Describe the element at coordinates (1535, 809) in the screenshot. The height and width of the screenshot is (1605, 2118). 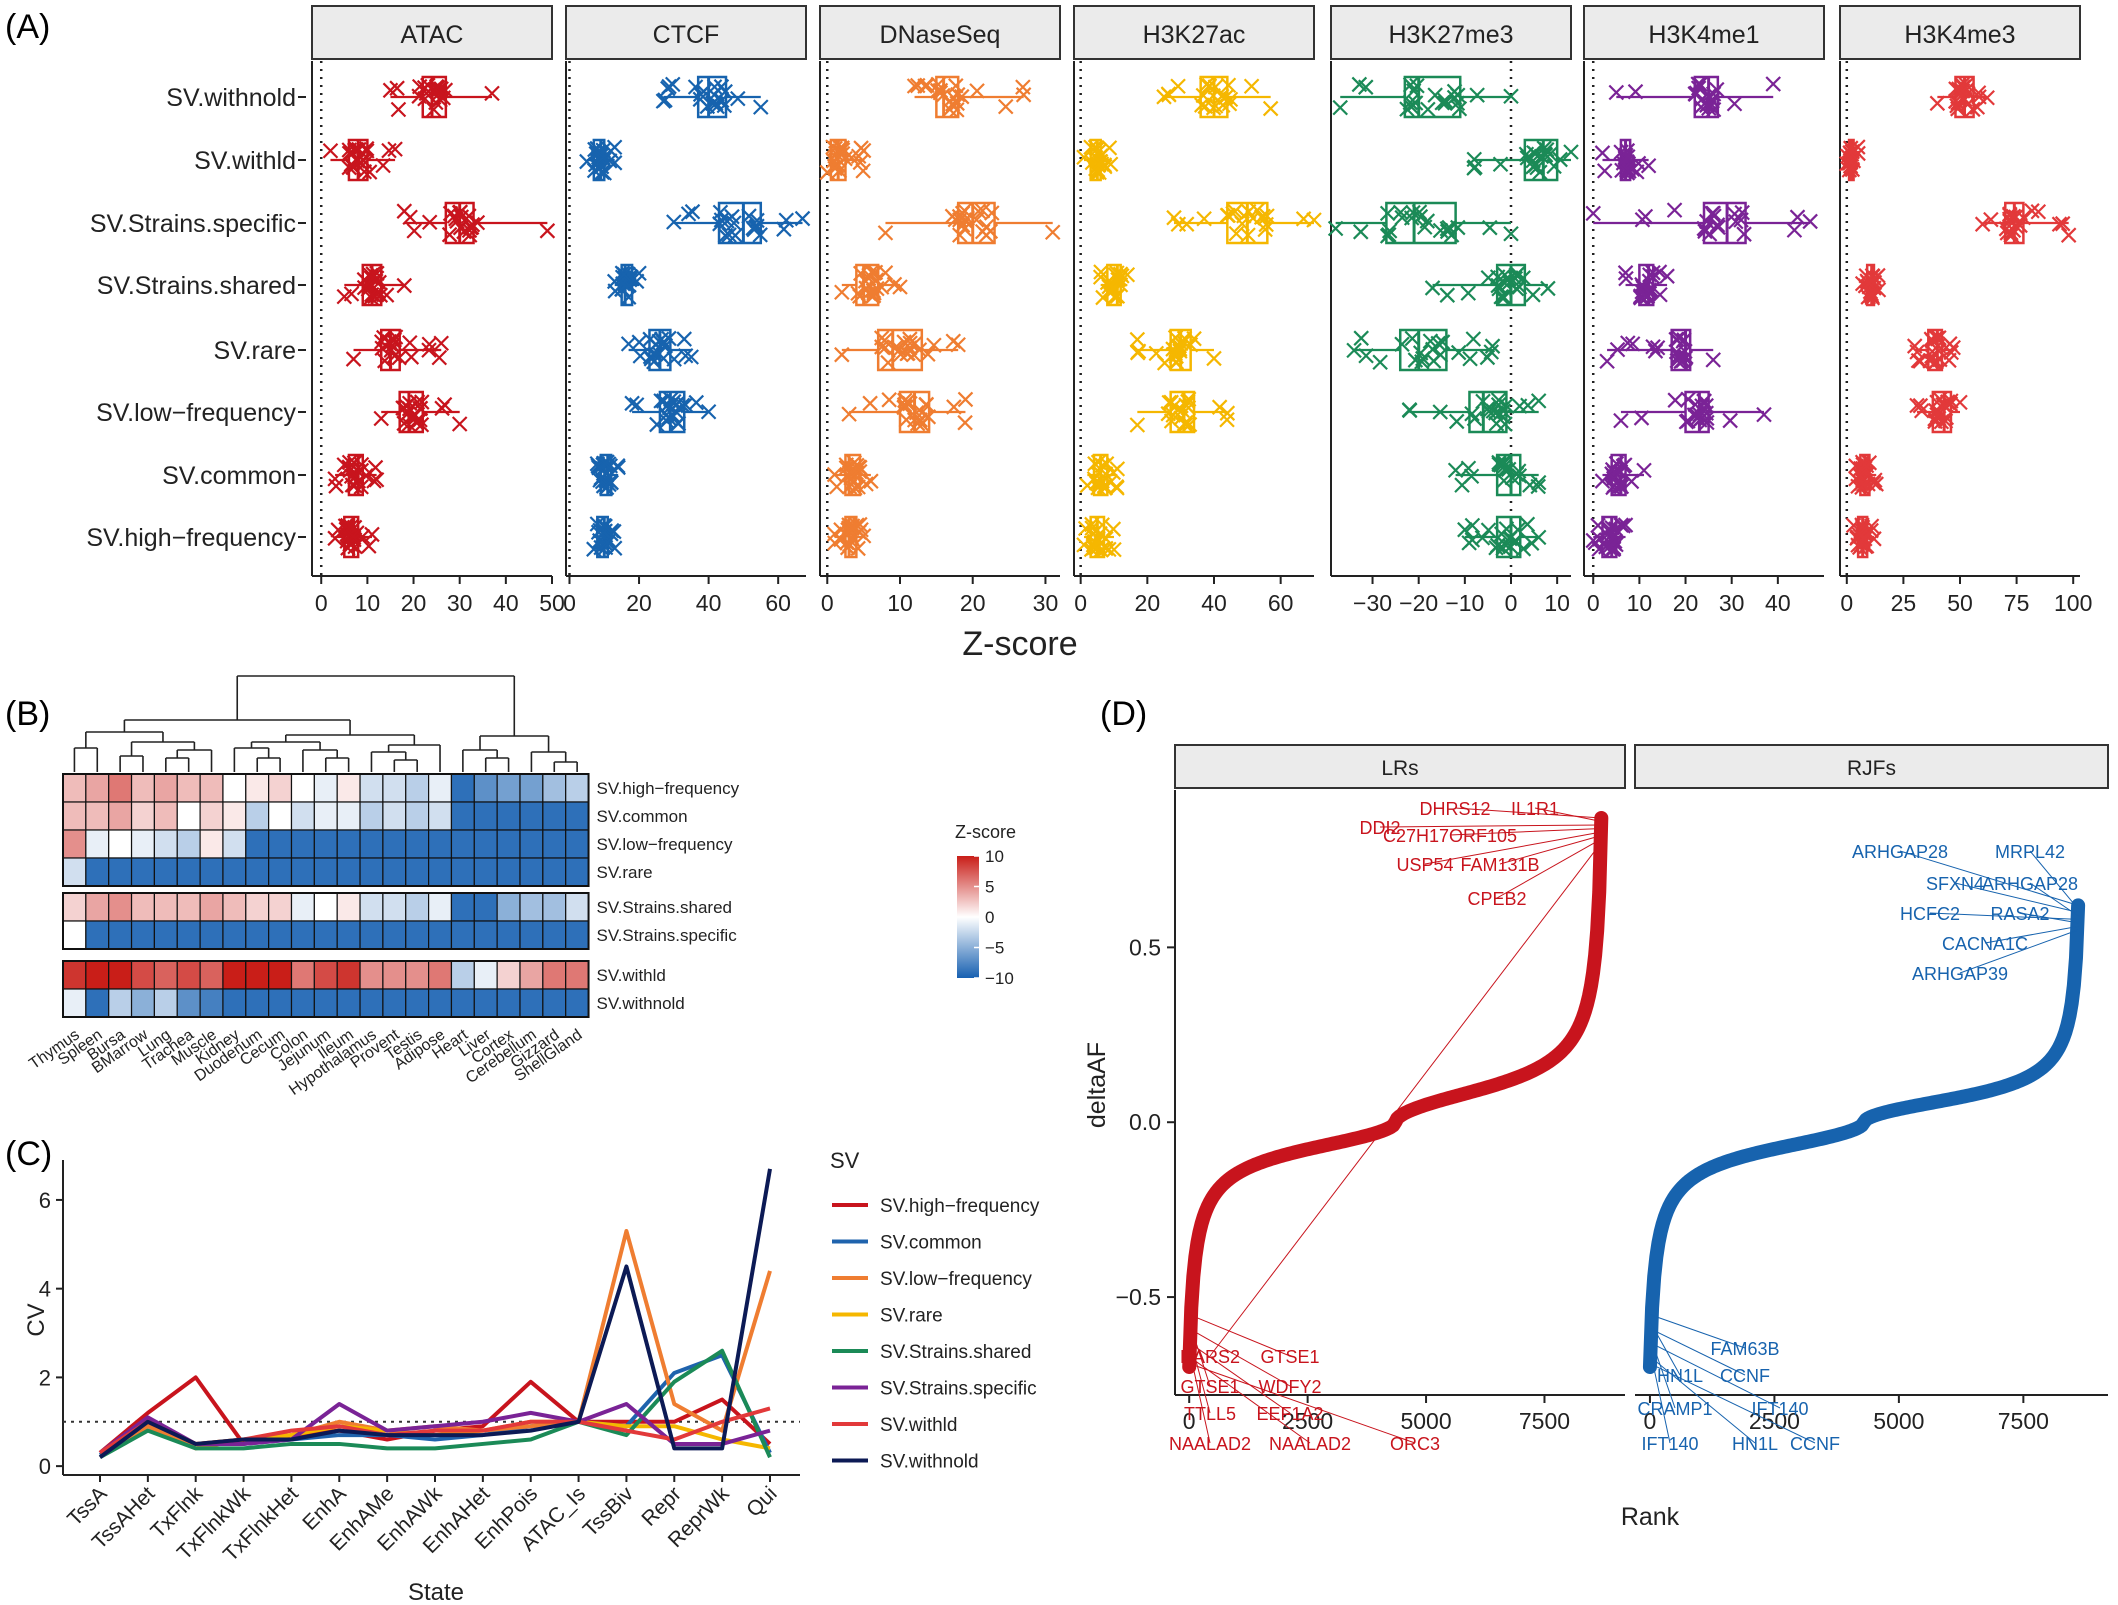
I see `gene-label: IL1R1` at that location.